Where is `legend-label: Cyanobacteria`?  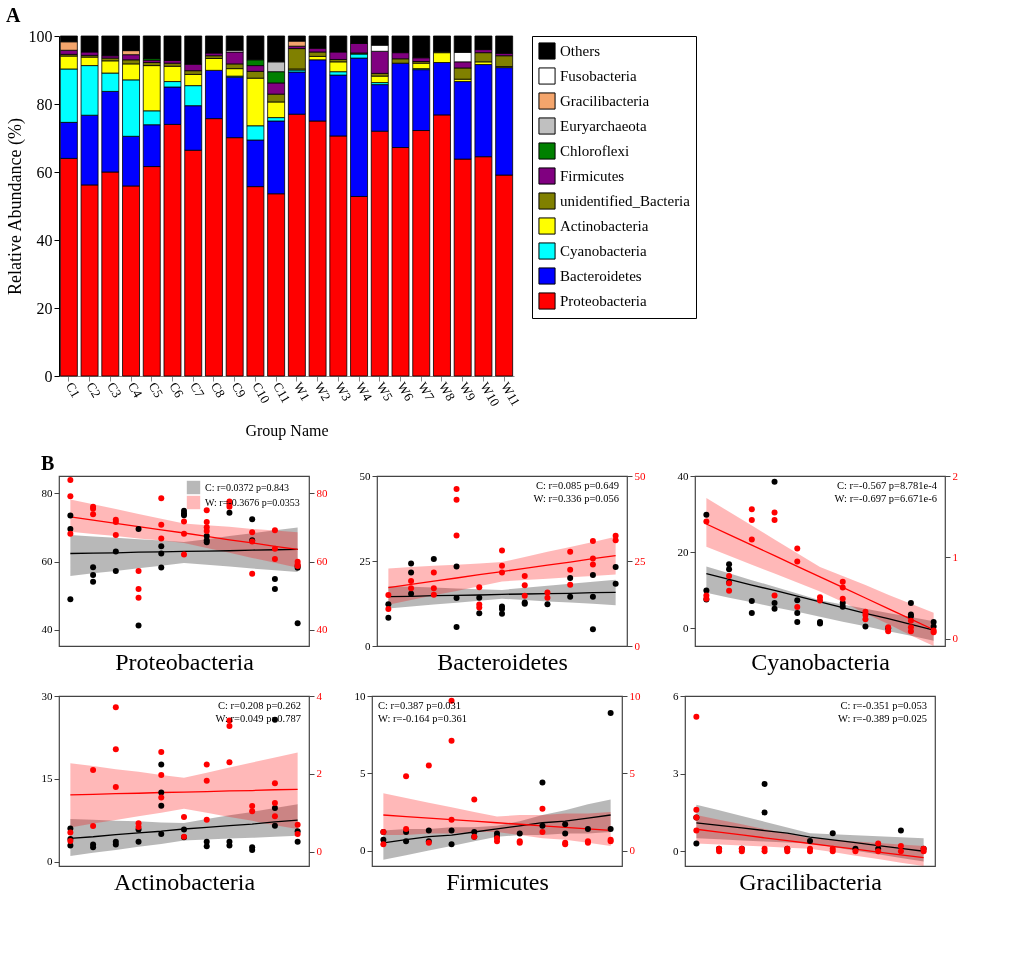
legend-label: Cyanobacteria is located at coordinates (603, 251).